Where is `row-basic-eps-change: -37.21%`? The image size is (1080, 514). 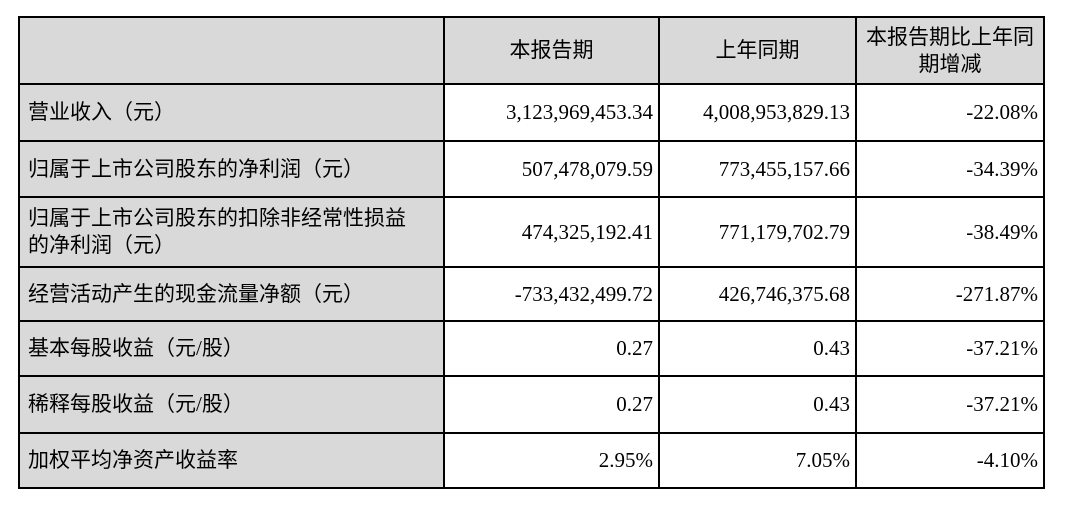
row-basic-eps-change: -37.21% is located at coordinates (950, 348).